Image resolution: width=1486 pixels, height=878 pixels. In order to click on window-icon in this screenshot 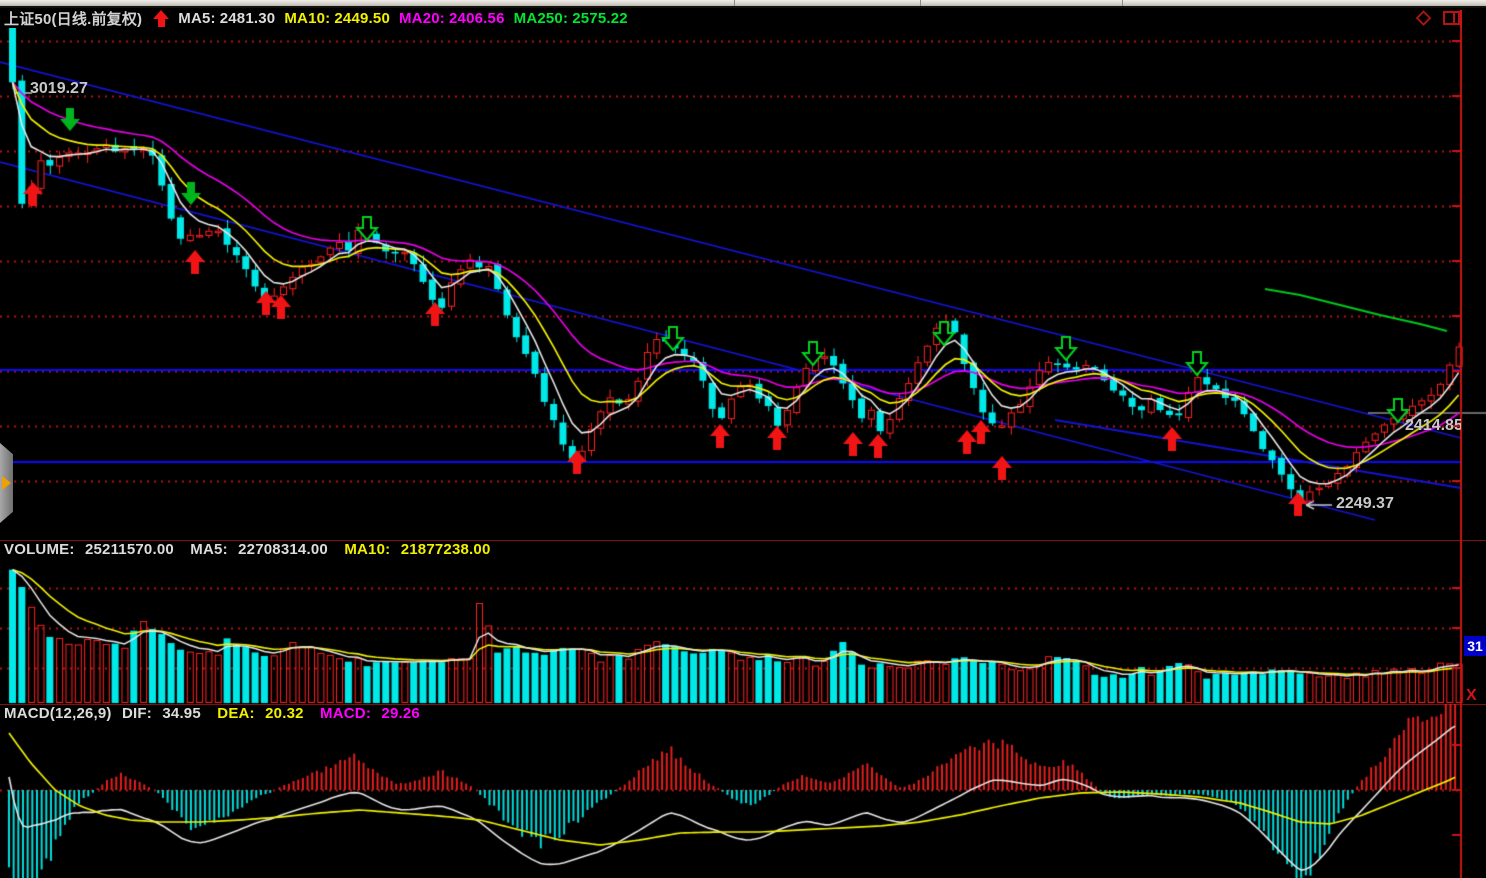, I will do `click(1451, 18)`.